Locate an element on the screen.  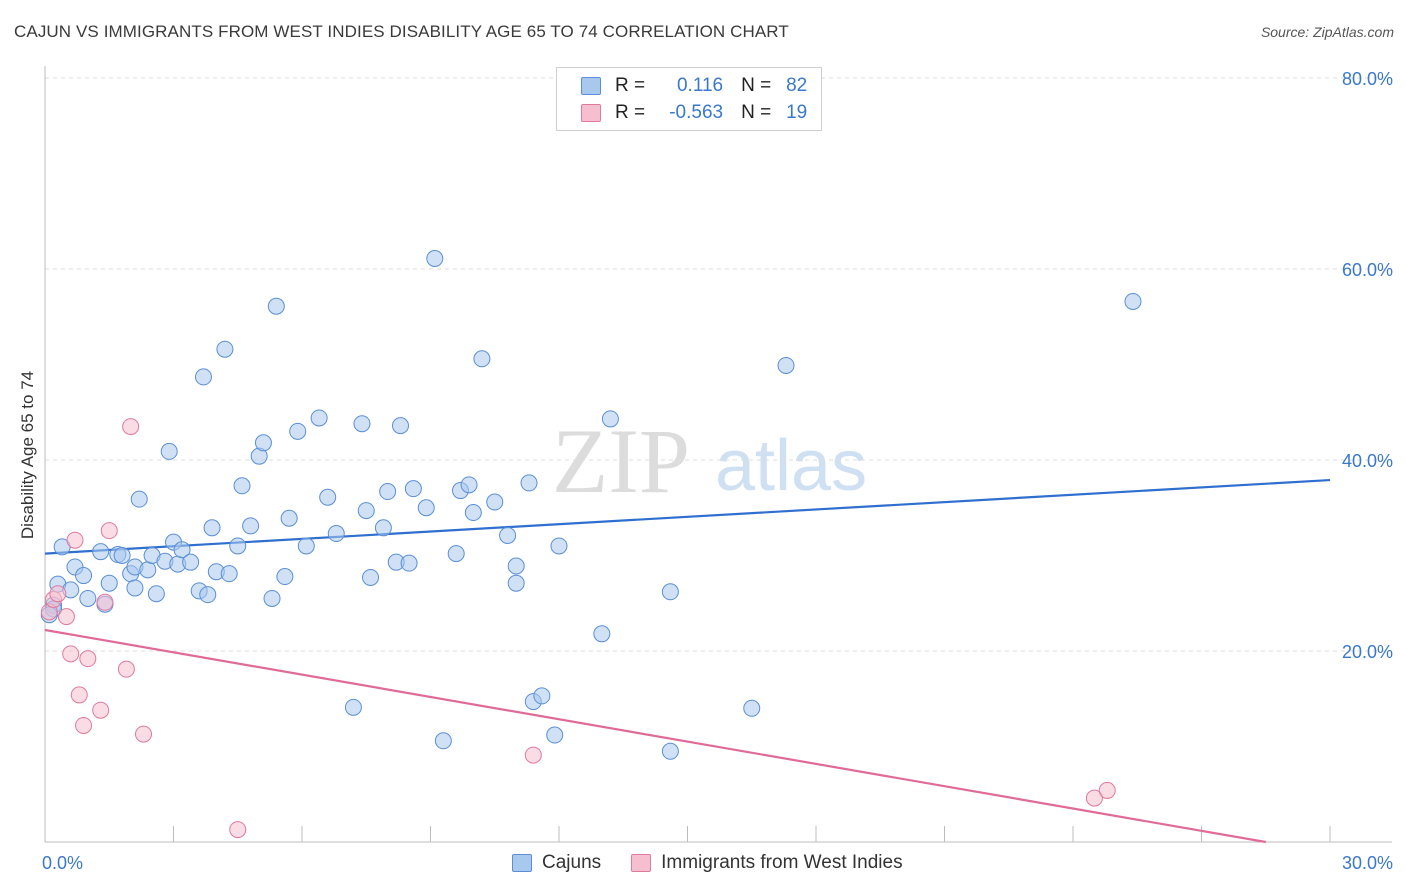
legend-r-value: 0.116 is located at coordinates (700, 85).